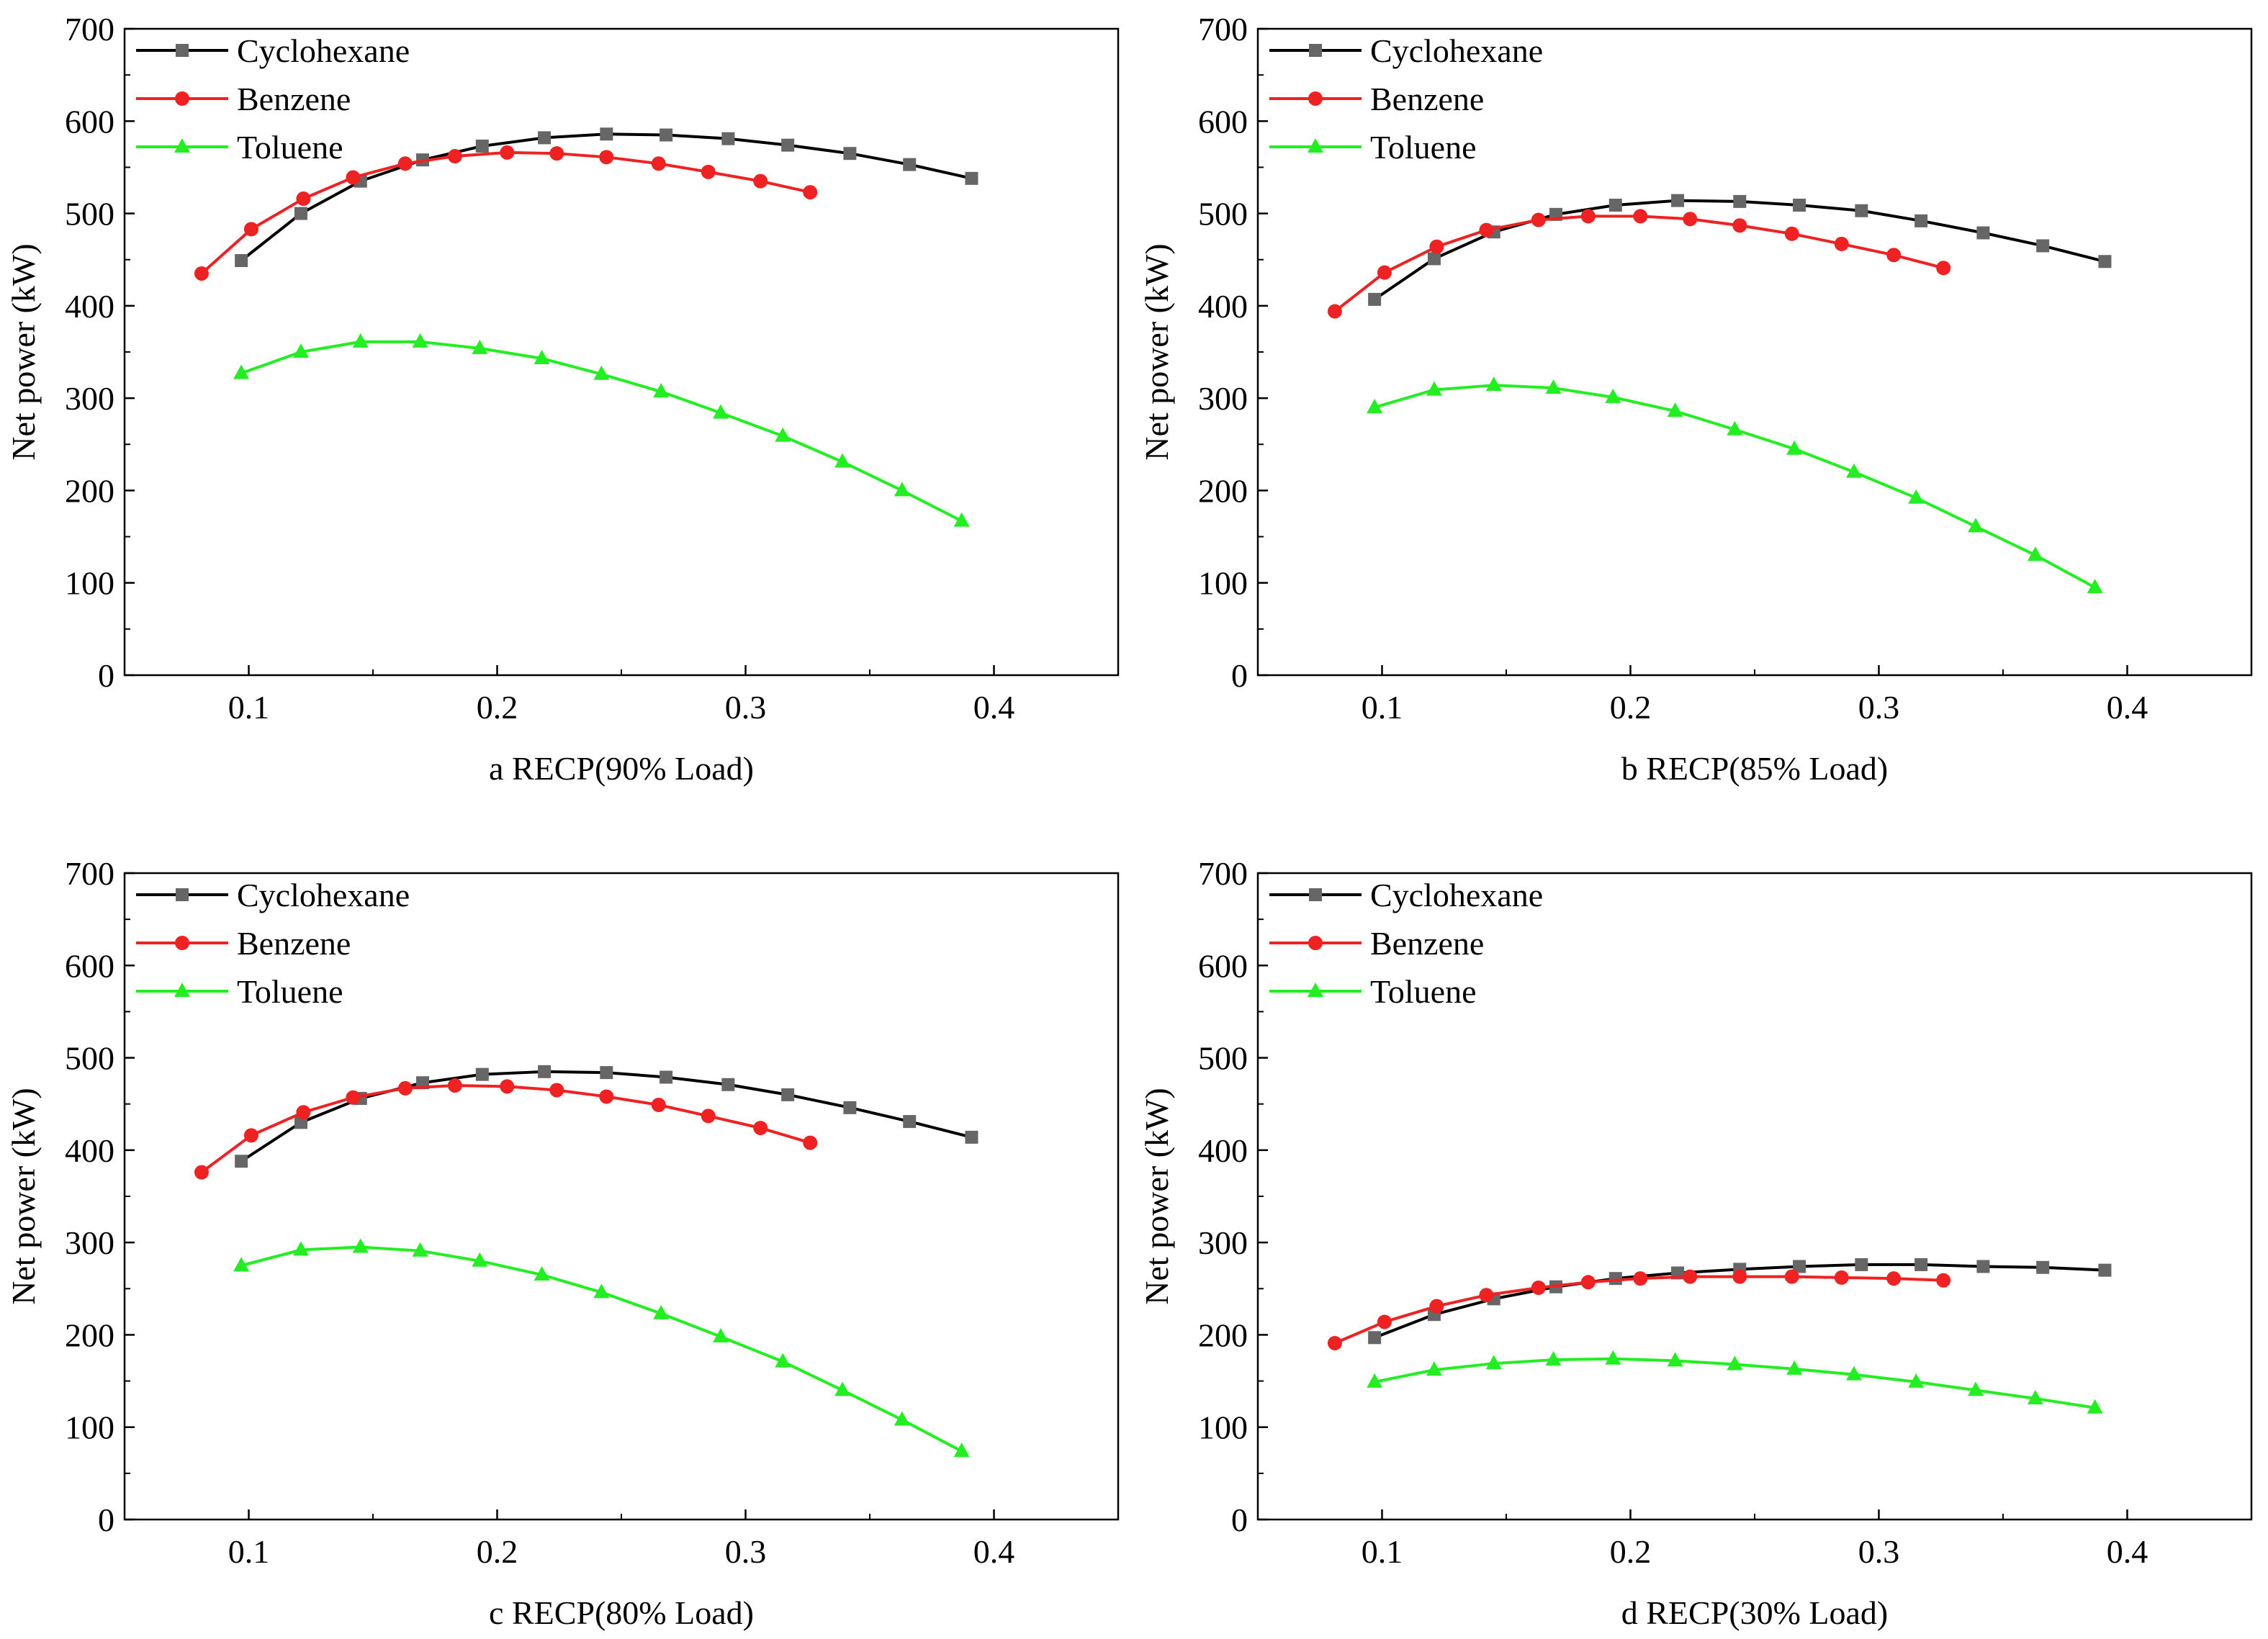  I want to click on legend-item-benzene: Benzene, so click(1376, 99).